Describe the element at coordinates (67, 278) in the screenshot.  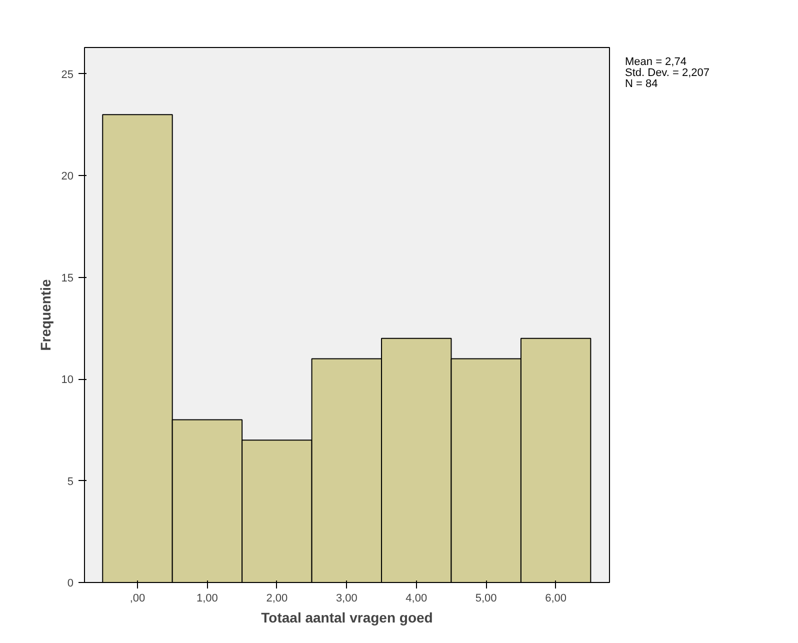
I see `y-tick-label: 15` at that location.